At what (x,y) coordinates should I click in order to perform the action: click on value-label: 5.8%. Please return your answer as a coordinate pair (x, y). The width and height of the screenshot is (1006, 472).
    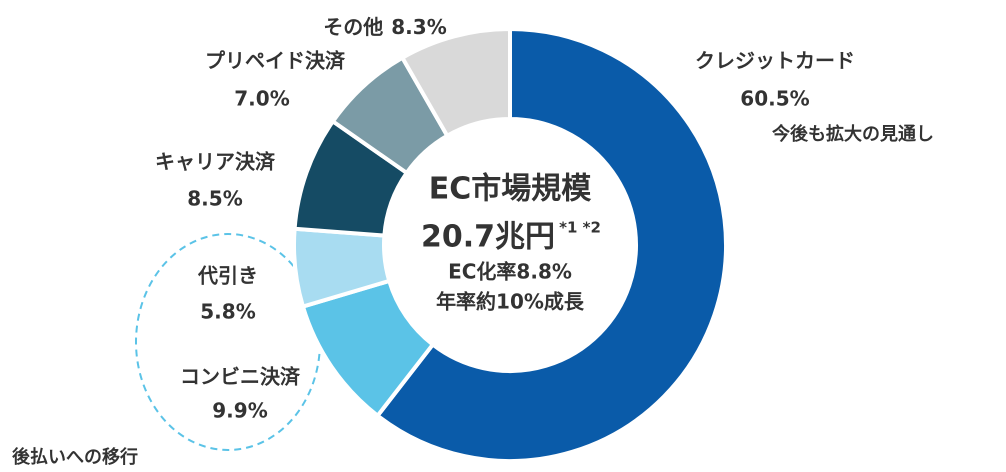
    Looking at the image, I should click on (227, 312).